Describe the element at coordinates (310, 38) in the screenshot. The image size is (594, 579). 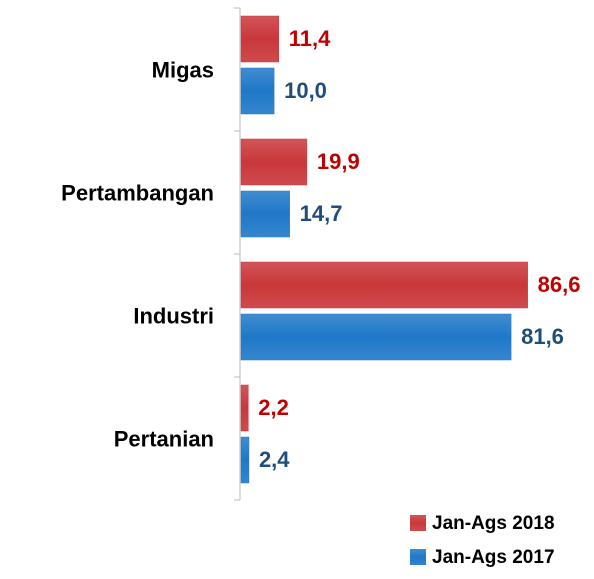
I see `value-label: 11,4` at that location.